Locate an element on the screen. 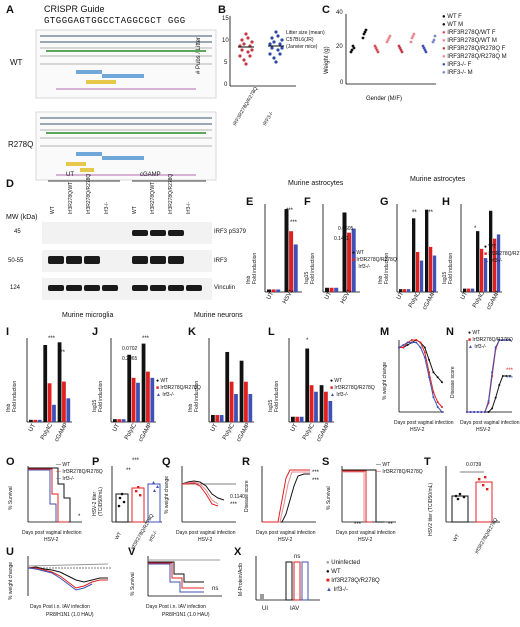  ylabel-weight: Weight (g) is located at coordinates (327, 60).